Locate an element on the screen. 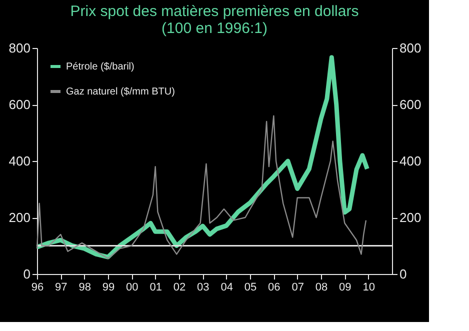 This screenshot has width=469, height=331. y-tick-label: 200 is located at coordinates (19, 217).